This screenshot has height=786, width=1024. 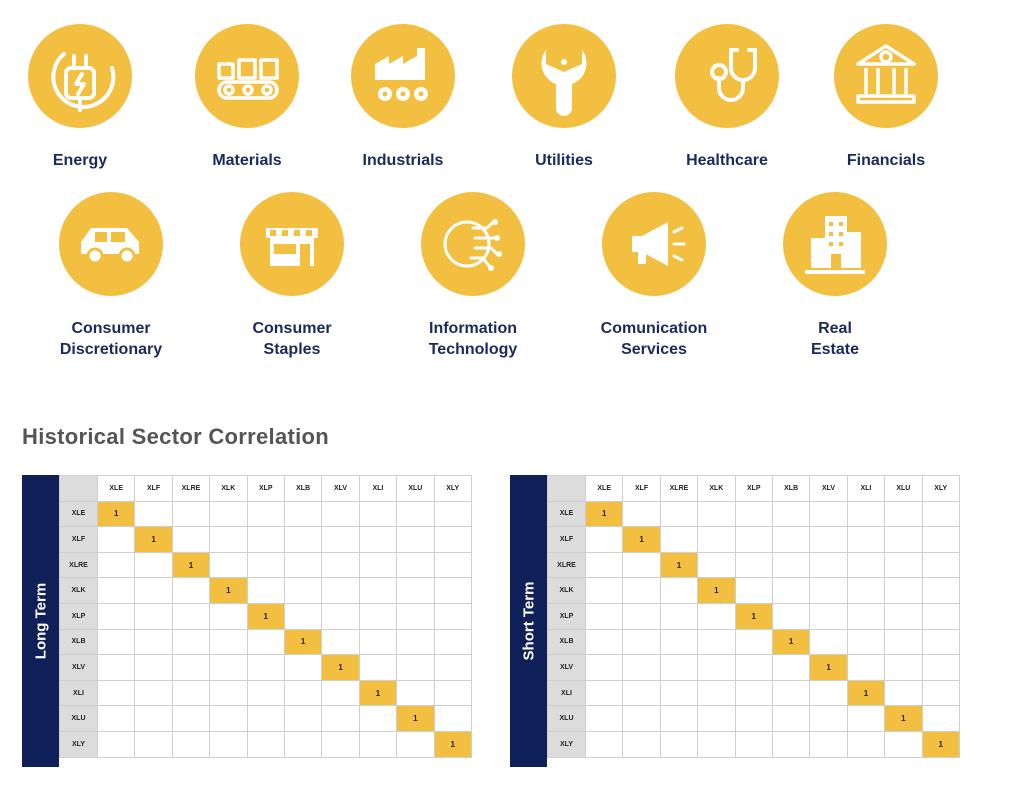 What do you see at coordinates (292, 339) in the screenshot?
I see `sector-label: Consumer Staples` at bounding box center [292, 339].